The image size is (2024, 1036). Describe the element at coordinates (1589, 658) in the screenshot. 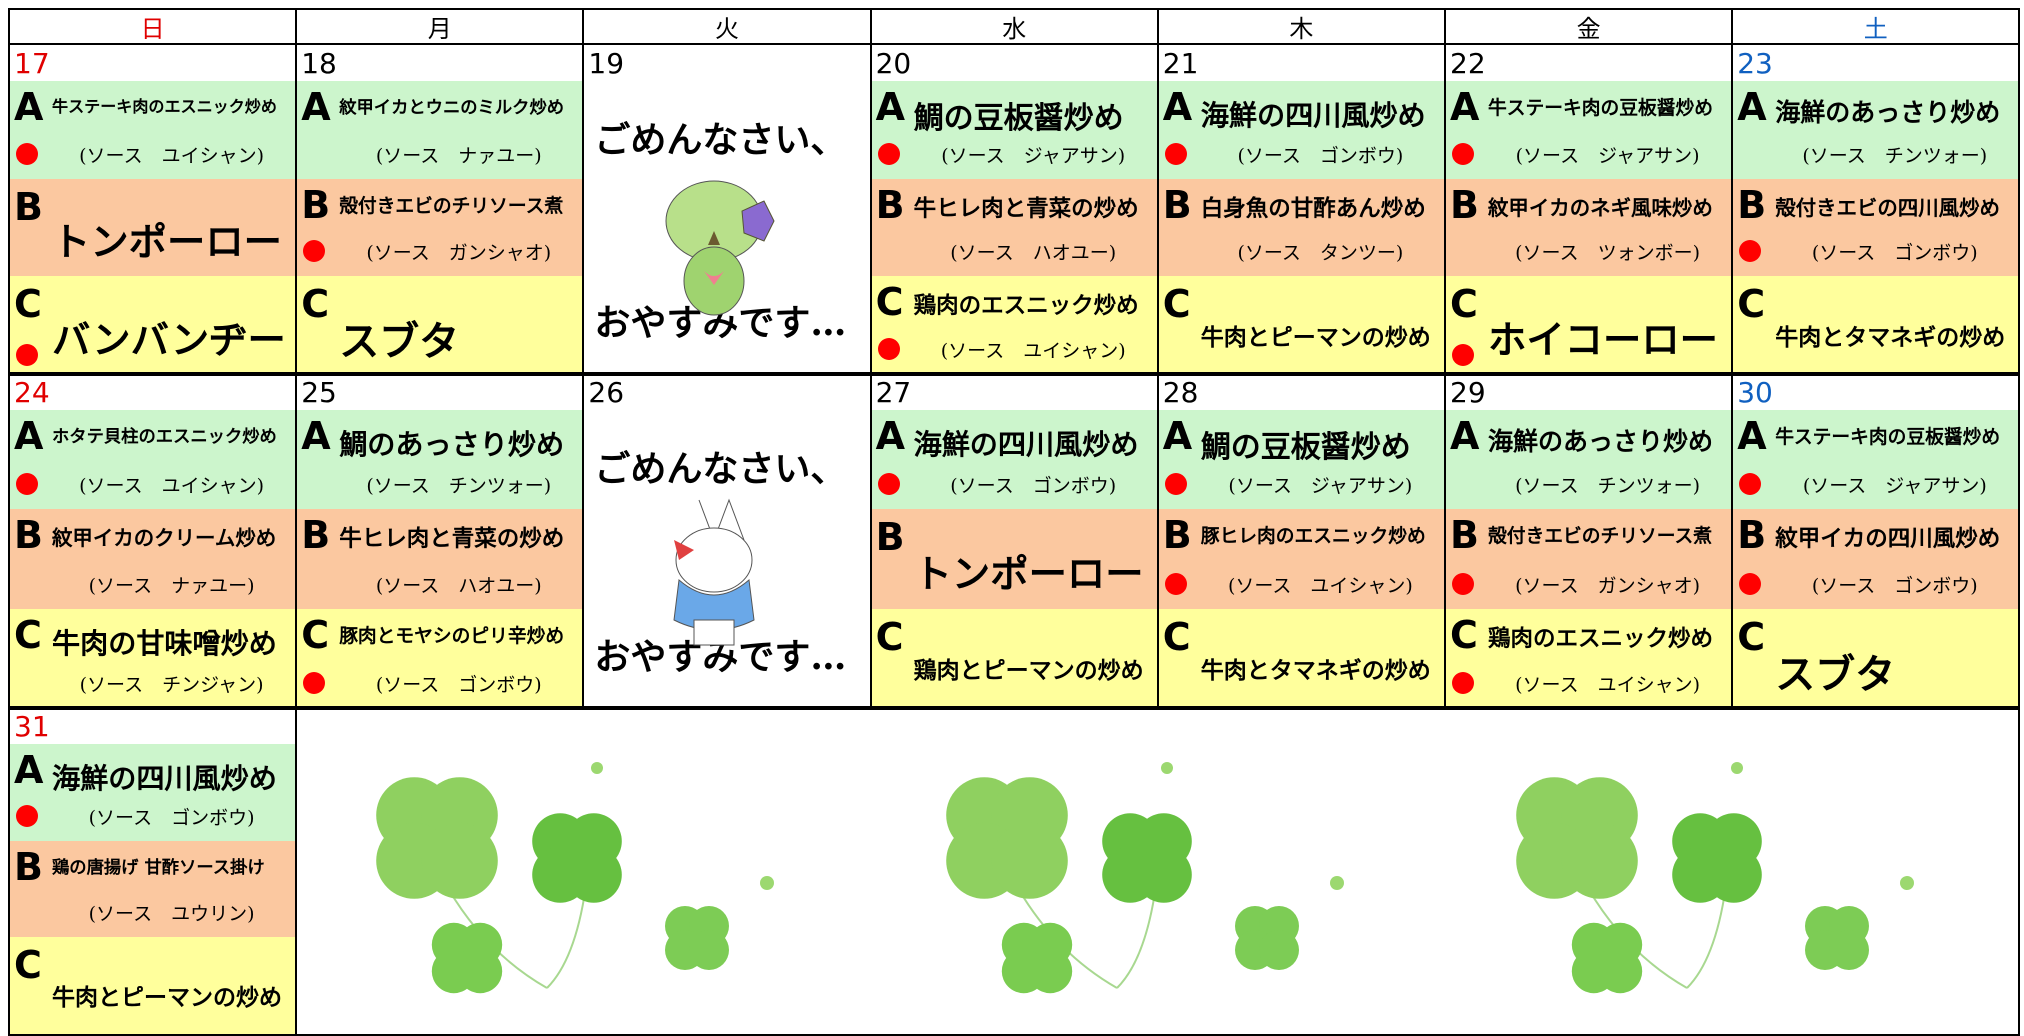

I see `menu-band: C 鶏肉のエスニック炒め (ソース ユイシャン)` at that location.